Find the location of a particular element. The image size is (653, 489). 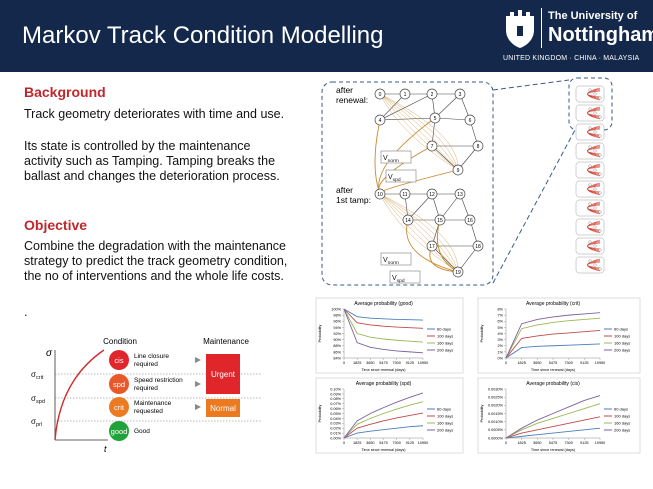

y-tick-label: 0% is located at coordinates (501, 358).